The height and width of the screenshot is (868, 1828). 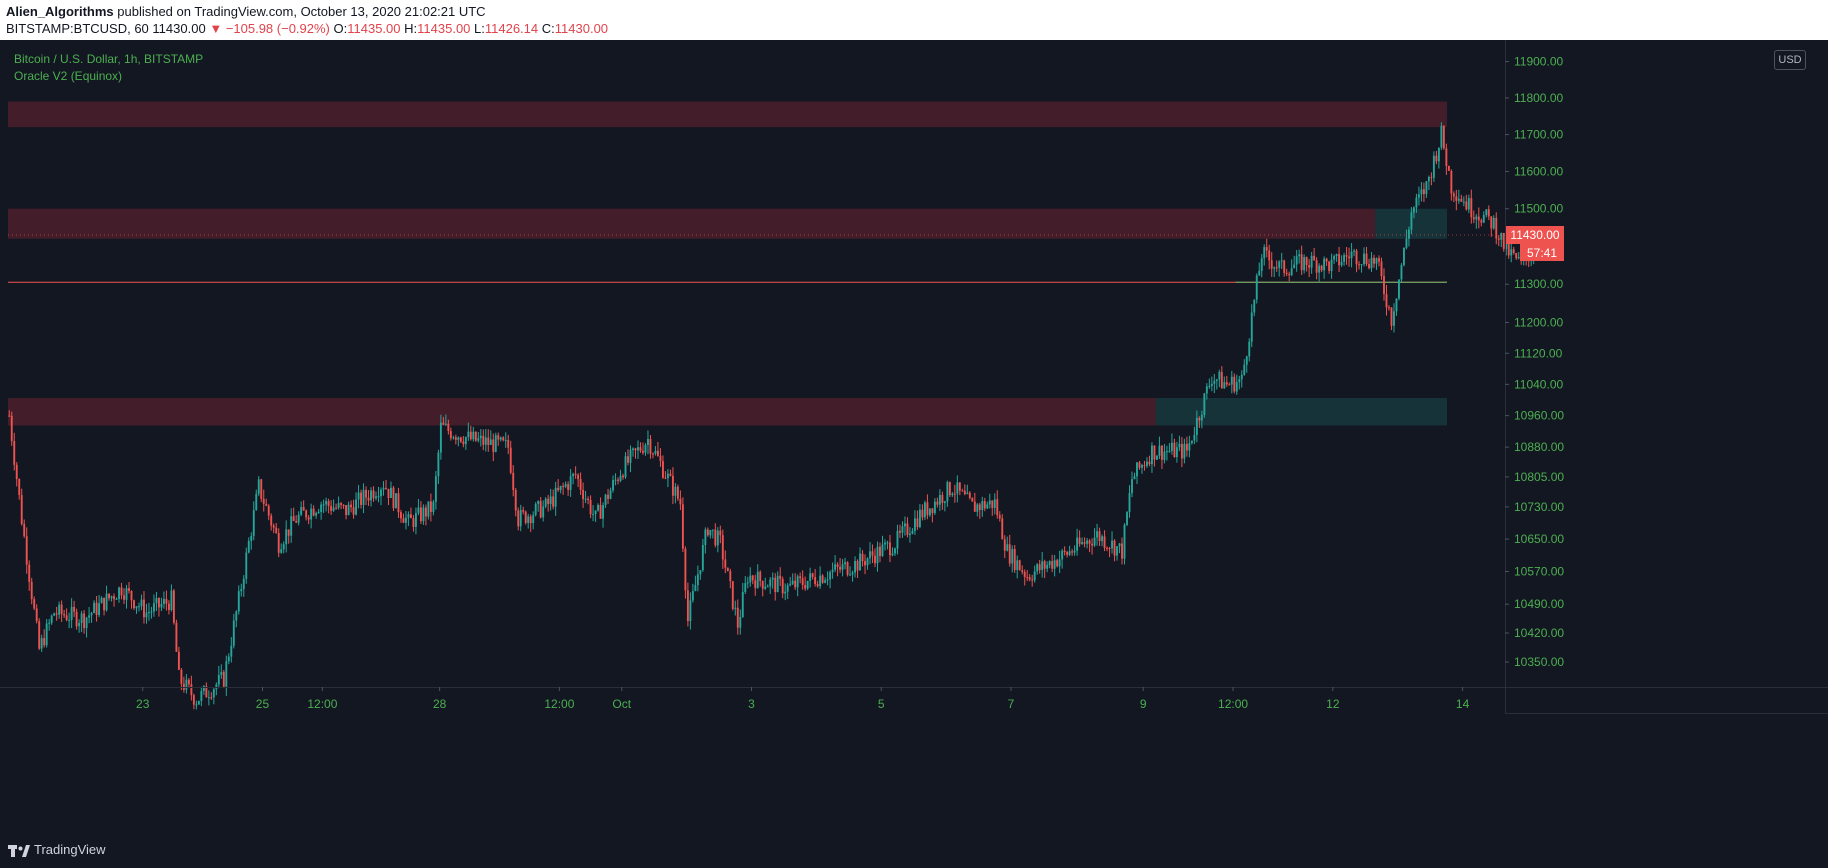 What do you see at coordinates (1538, 98) in the screenshot?
I see `y-tick-label: 11800.00` at bounding box center [1538, 98].